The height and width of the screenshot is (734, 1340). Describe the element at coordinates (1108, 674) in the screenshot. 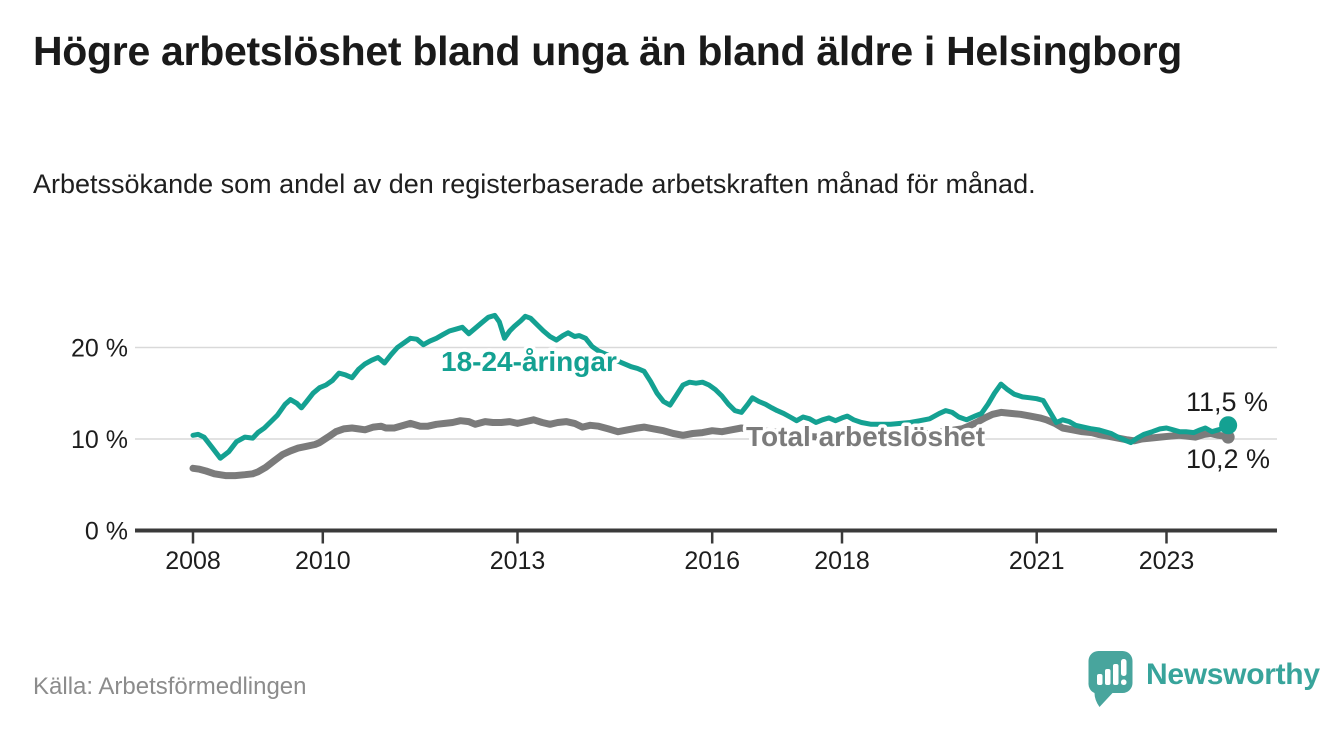

I see `bar-chart-glyph` at that location.